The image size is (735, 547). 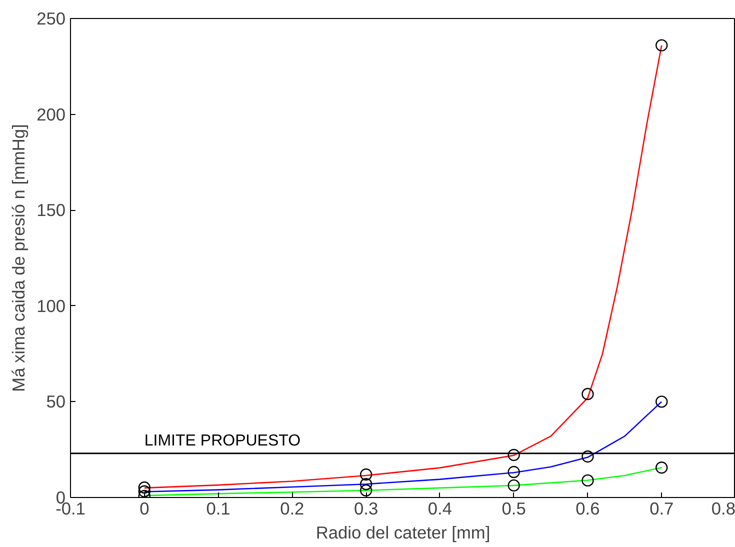 I want to click on y-tick-label: 100, so click(x=51, y=306).